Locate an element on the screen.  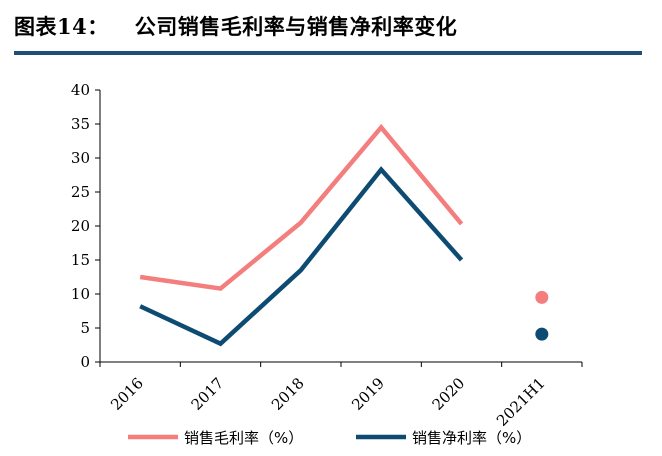
y-tick-label: 0 is located at coordinates (85, 362).